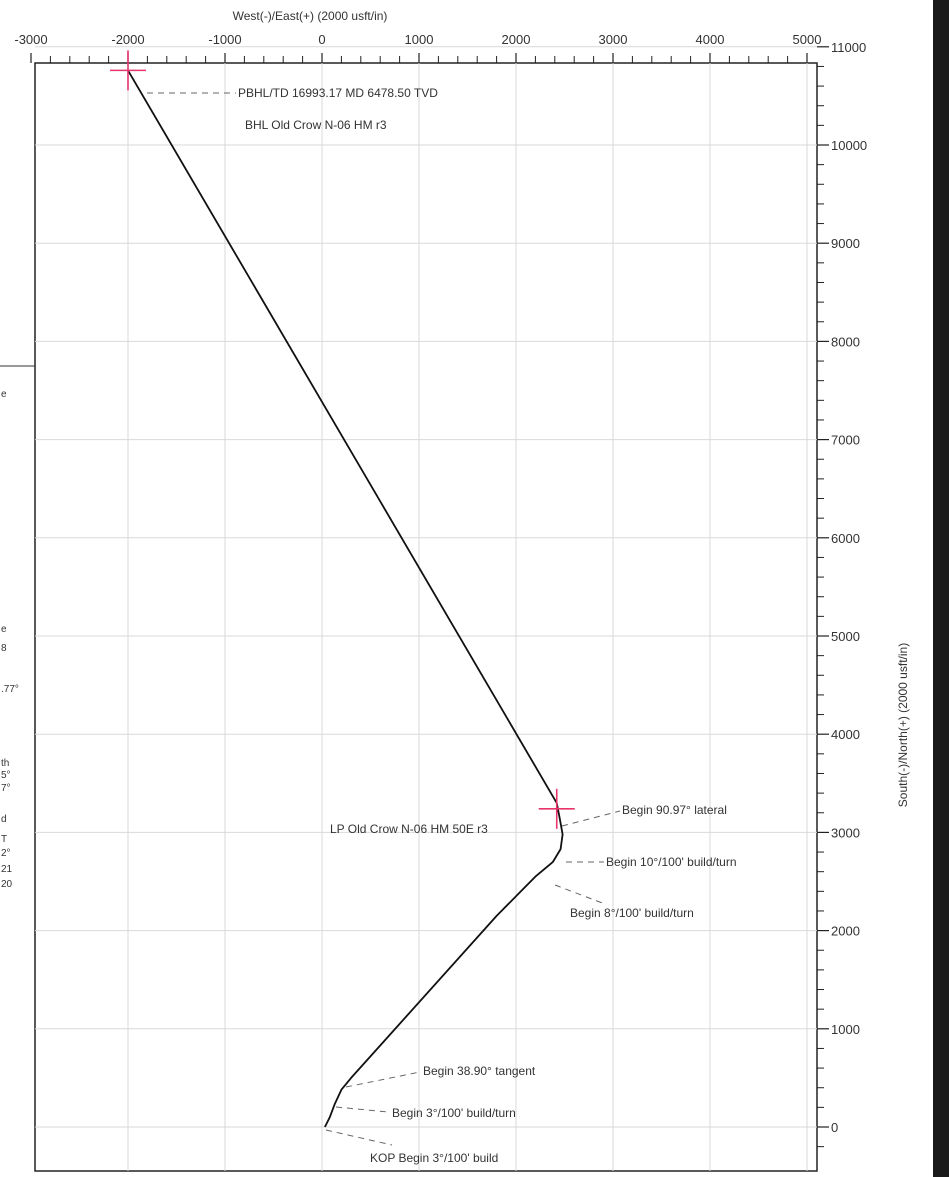  Describe the element at coordinates (4, 648) in the screenshot. I see `left-fragment-text-2: 8` at that location.